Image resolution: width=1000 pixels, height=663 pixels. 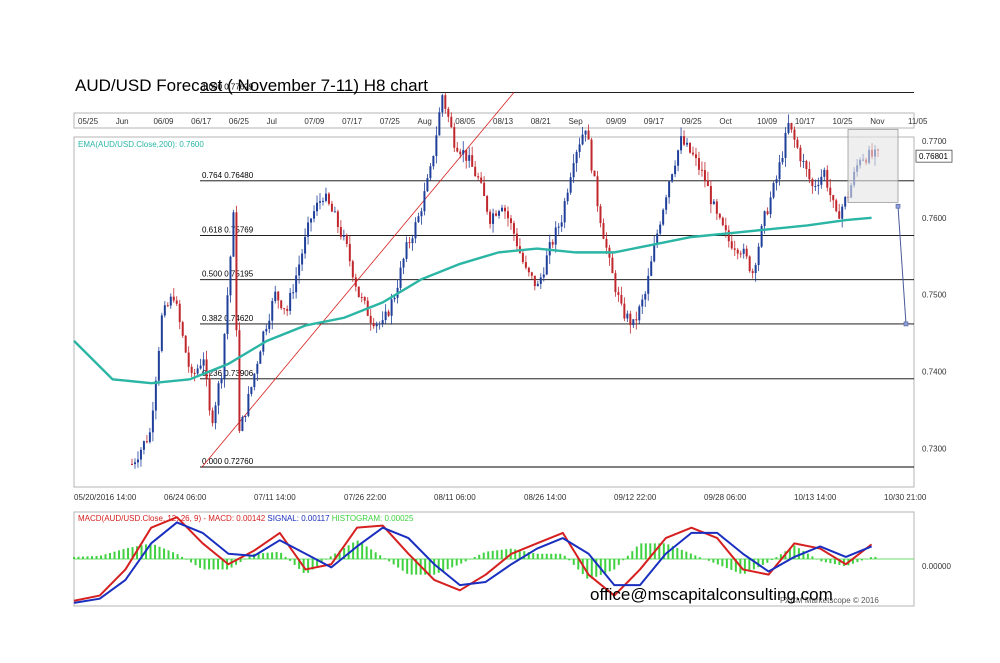 I want to click on bottom-tick-label: 08/26 14:00, so click(x=545, y=497).